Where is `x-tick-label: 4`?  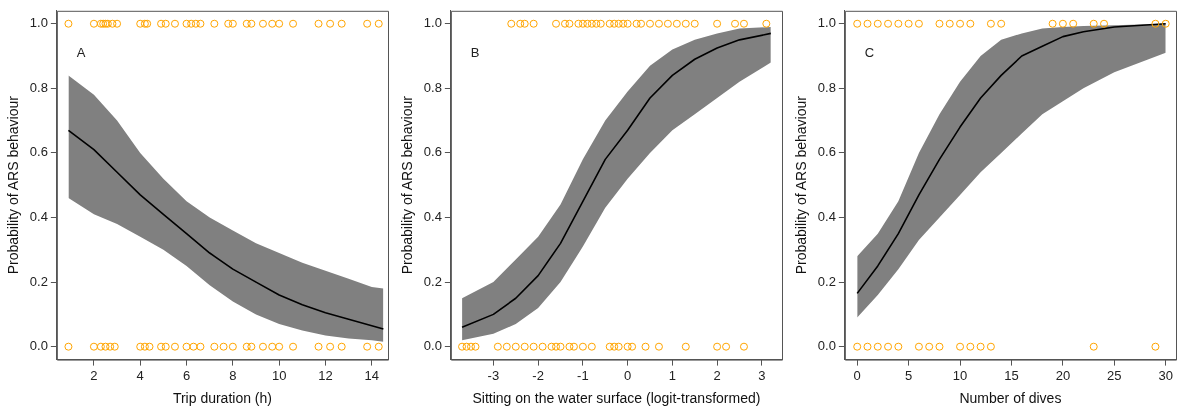
x-tick-label: 4 is located at coordinates (140, 375).